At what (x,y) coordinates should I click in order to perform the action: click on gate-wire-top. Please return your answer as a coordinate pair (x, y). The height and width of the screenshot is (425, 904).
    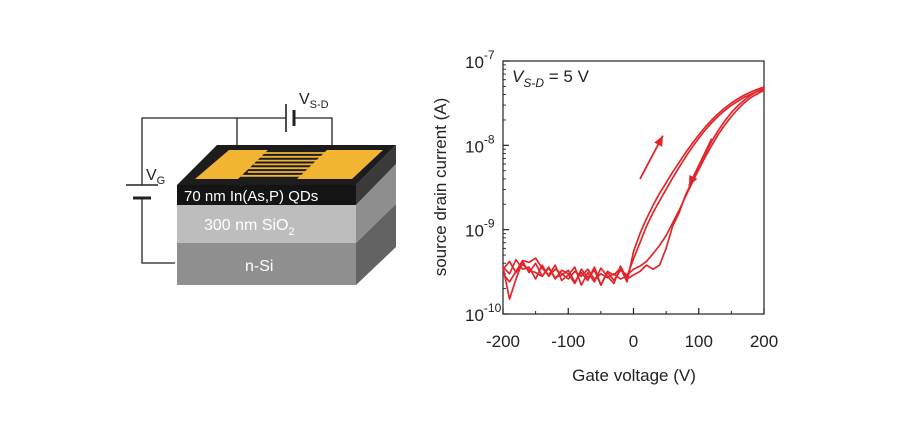
    Looking at the image, I should click on (159, 151).